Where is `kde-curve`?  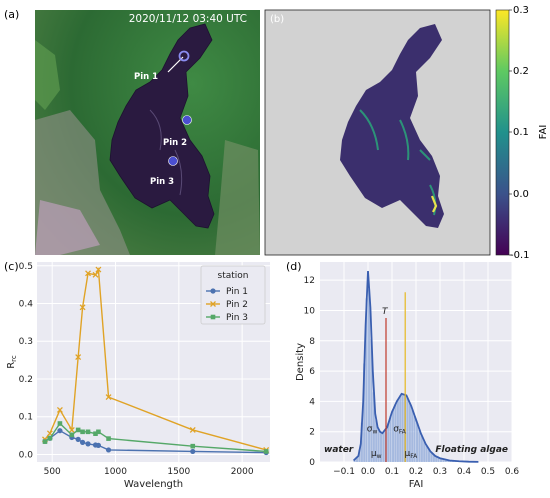 kde-curve is located at coordinates (415, 367).